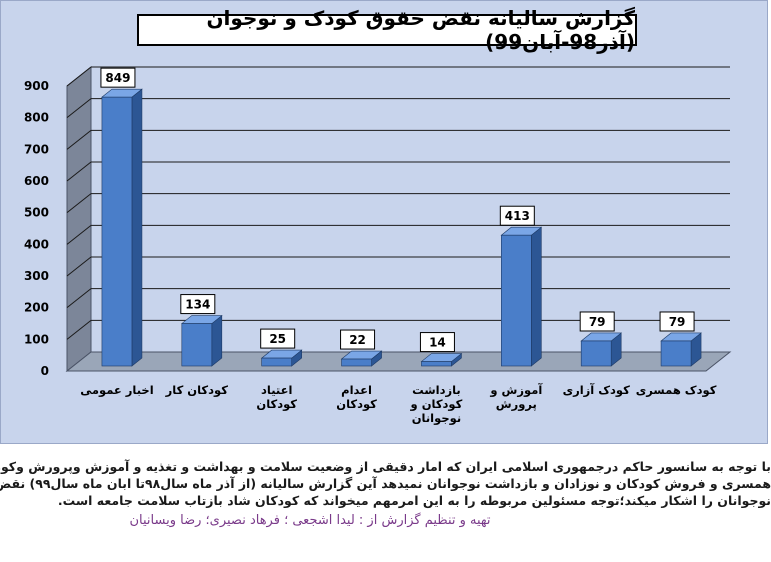 The image size is (771, 562). What do you see at coordinates (516, 404) in the screenshot?
I see `x-tick-label: پرورش` at bounding box center [516, 404].